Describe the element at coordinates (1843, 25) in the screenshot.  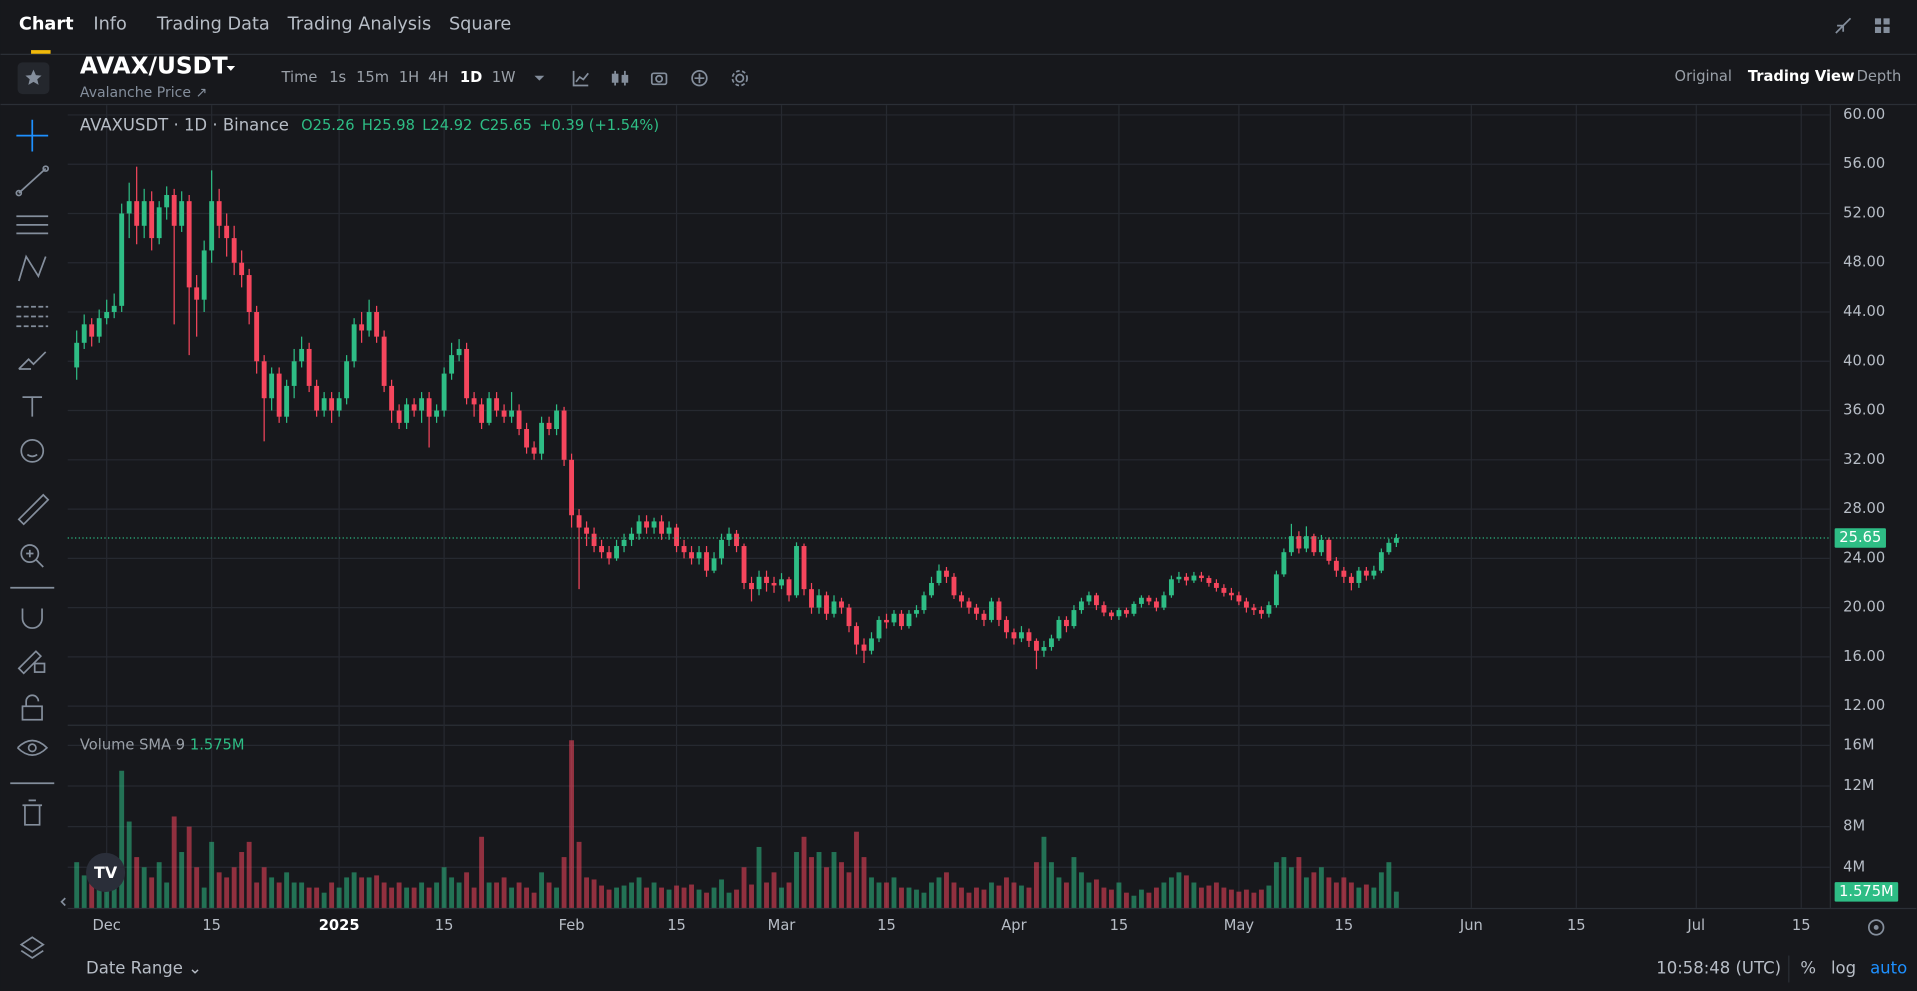
I see `collapse-icon` at that location.